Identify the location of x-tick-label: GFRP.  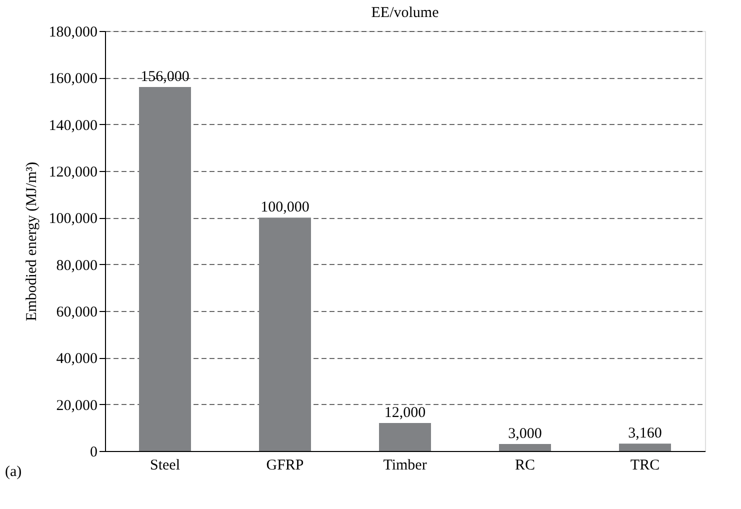
(285, 466).